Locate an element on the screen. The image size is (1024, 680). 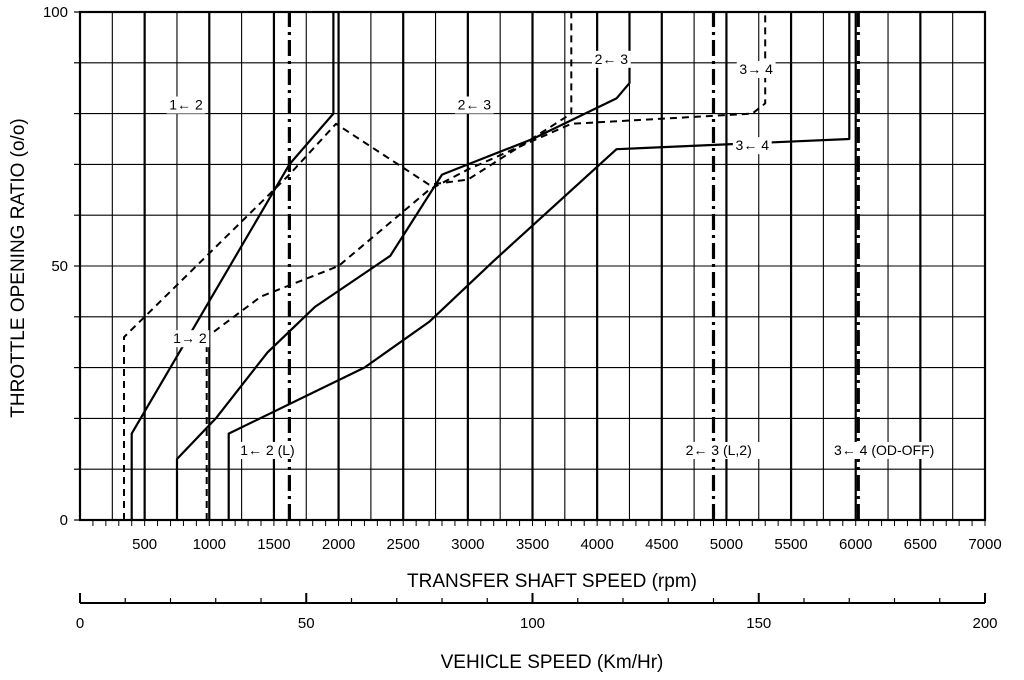
x-tick-label: 5000 is located at coordinates (726, 544).